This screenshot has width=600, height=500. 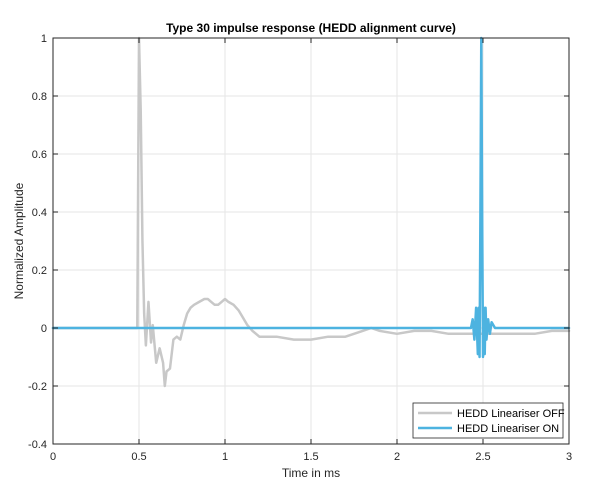 What do you see at coordinates (225, 457) in the screenshot?
I see `x-tick-label: 1` at bounding box center [225, 457].